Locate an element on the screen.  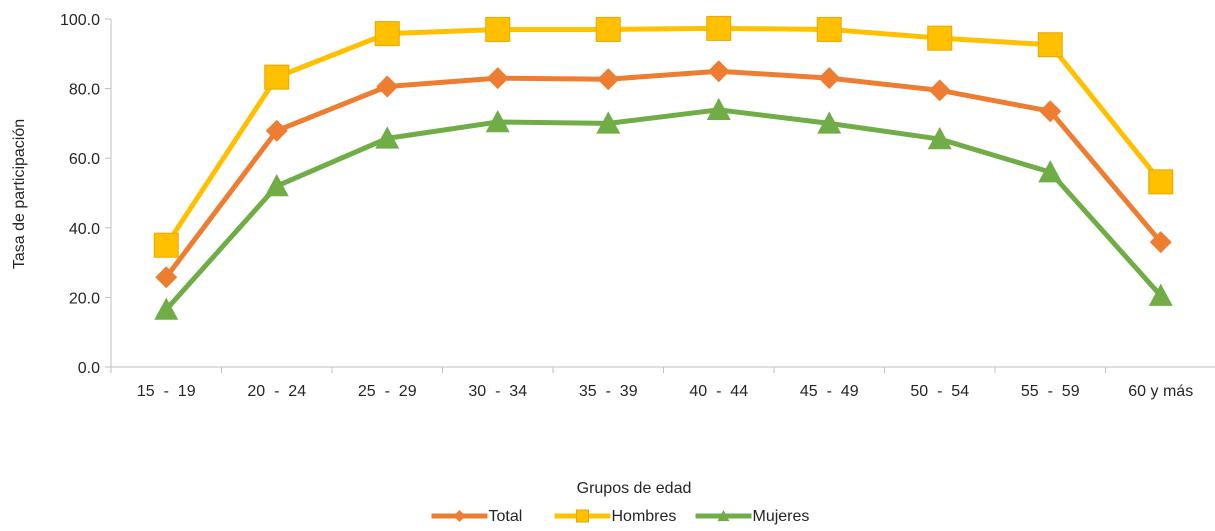
x-tick-label: 30 - 34 is located at coordinates (497, 391).